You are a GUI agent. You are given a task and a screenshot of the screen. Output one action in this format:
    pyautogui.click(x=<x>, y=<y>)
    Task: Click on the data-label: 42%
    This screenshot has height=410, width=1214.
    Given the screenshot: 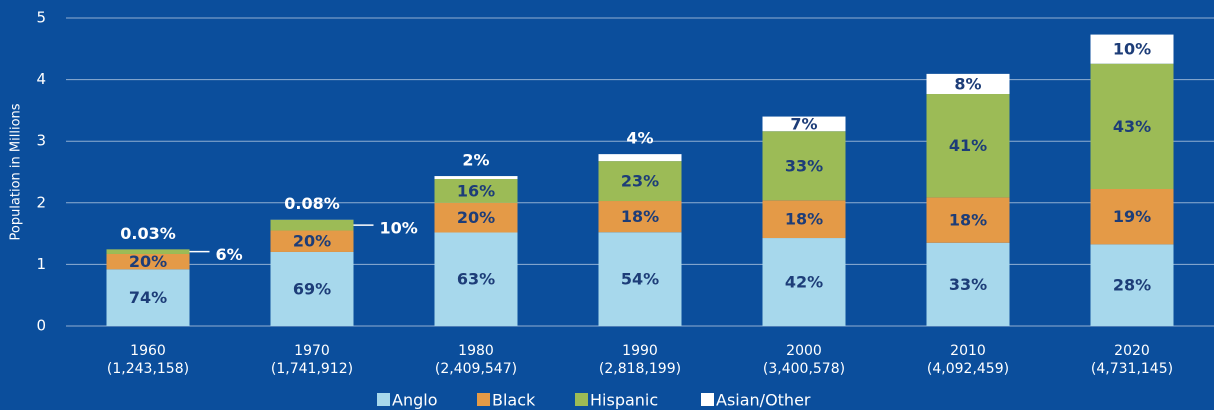 What is the action you would take?
    pyautogui.click(x=804, y=282)
    